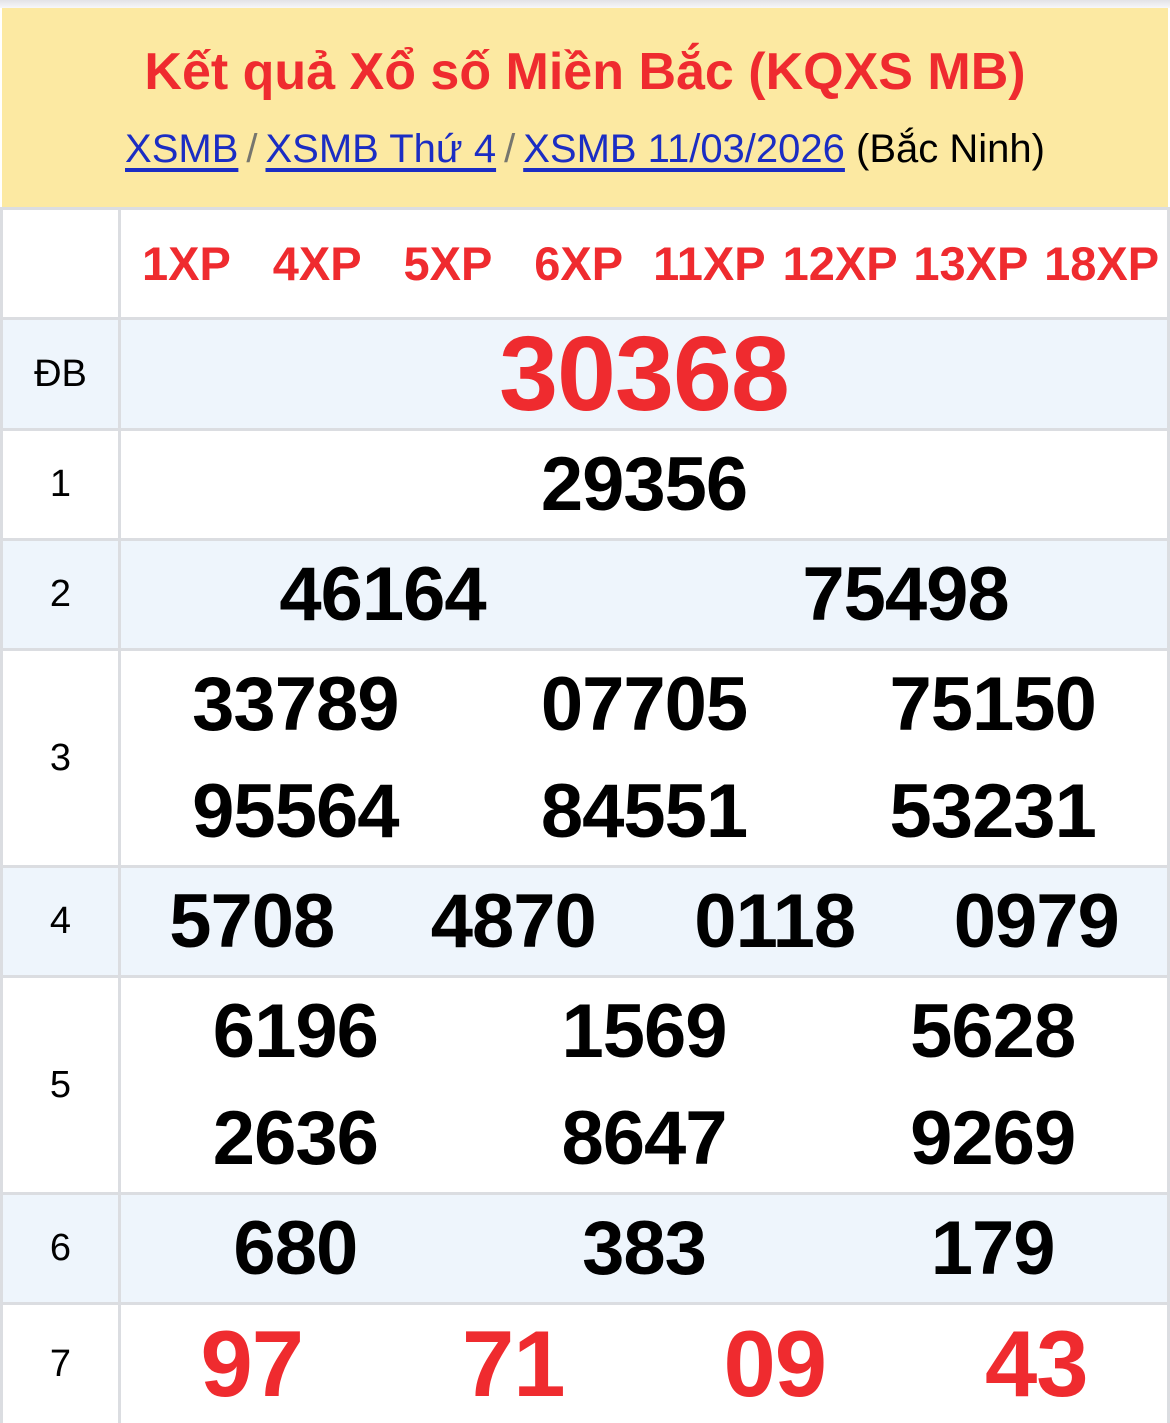 The height and width of the screenshot is (1423, 1170). Describe the element at coordinates (775, 921) in the screenshot. I see `prize-number: 0118` at that location.